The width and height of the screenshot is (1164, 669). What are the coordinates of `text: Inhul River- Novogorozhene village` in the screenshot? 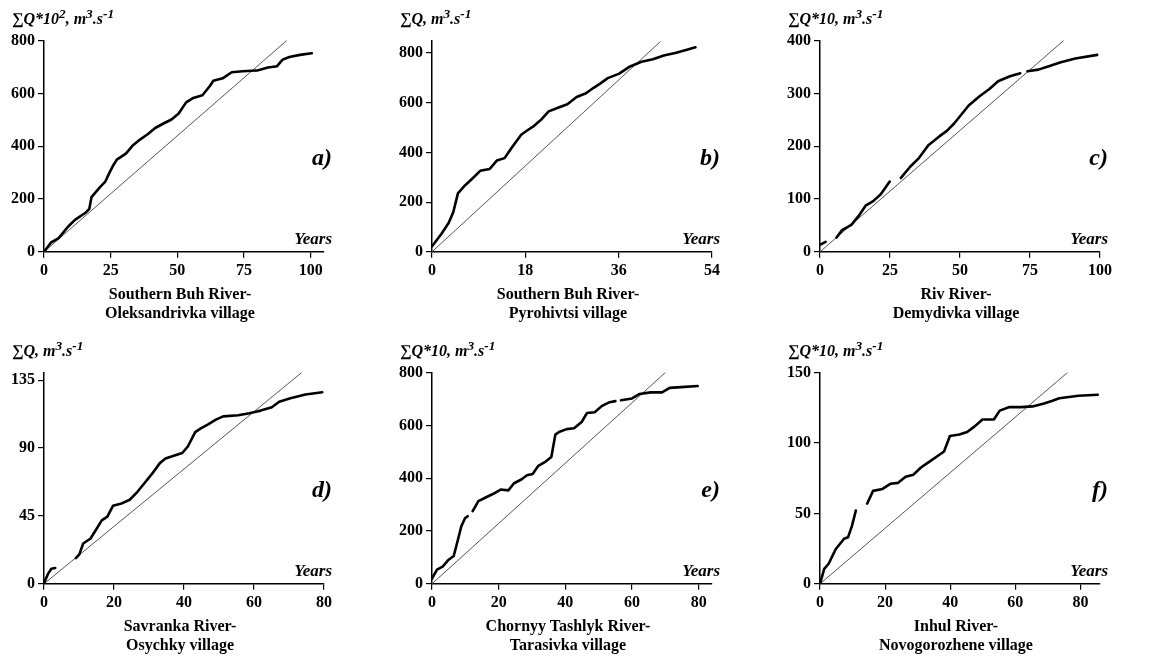 It's located at (956, 635).